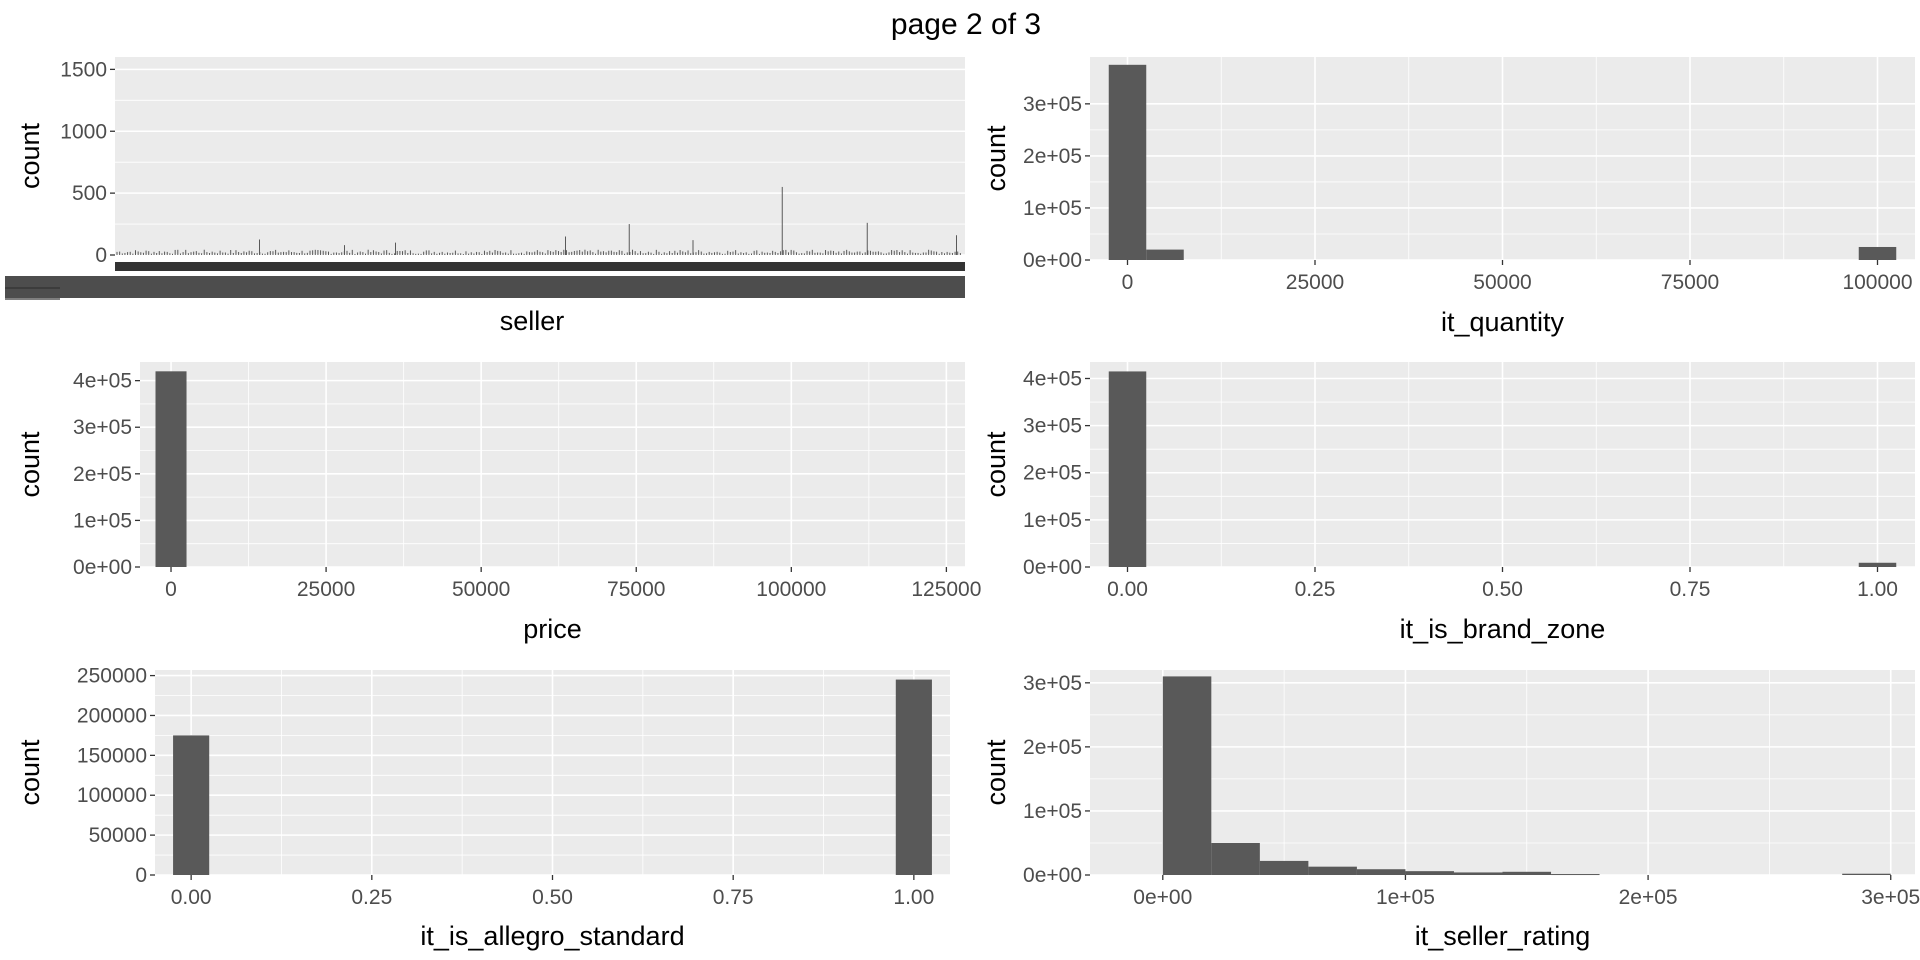 The image size is (1920, 960). What do you see at coordinates (540, 266) in the screenshot?
I see `seller-xtick-band` at bounding box center [540, 266].